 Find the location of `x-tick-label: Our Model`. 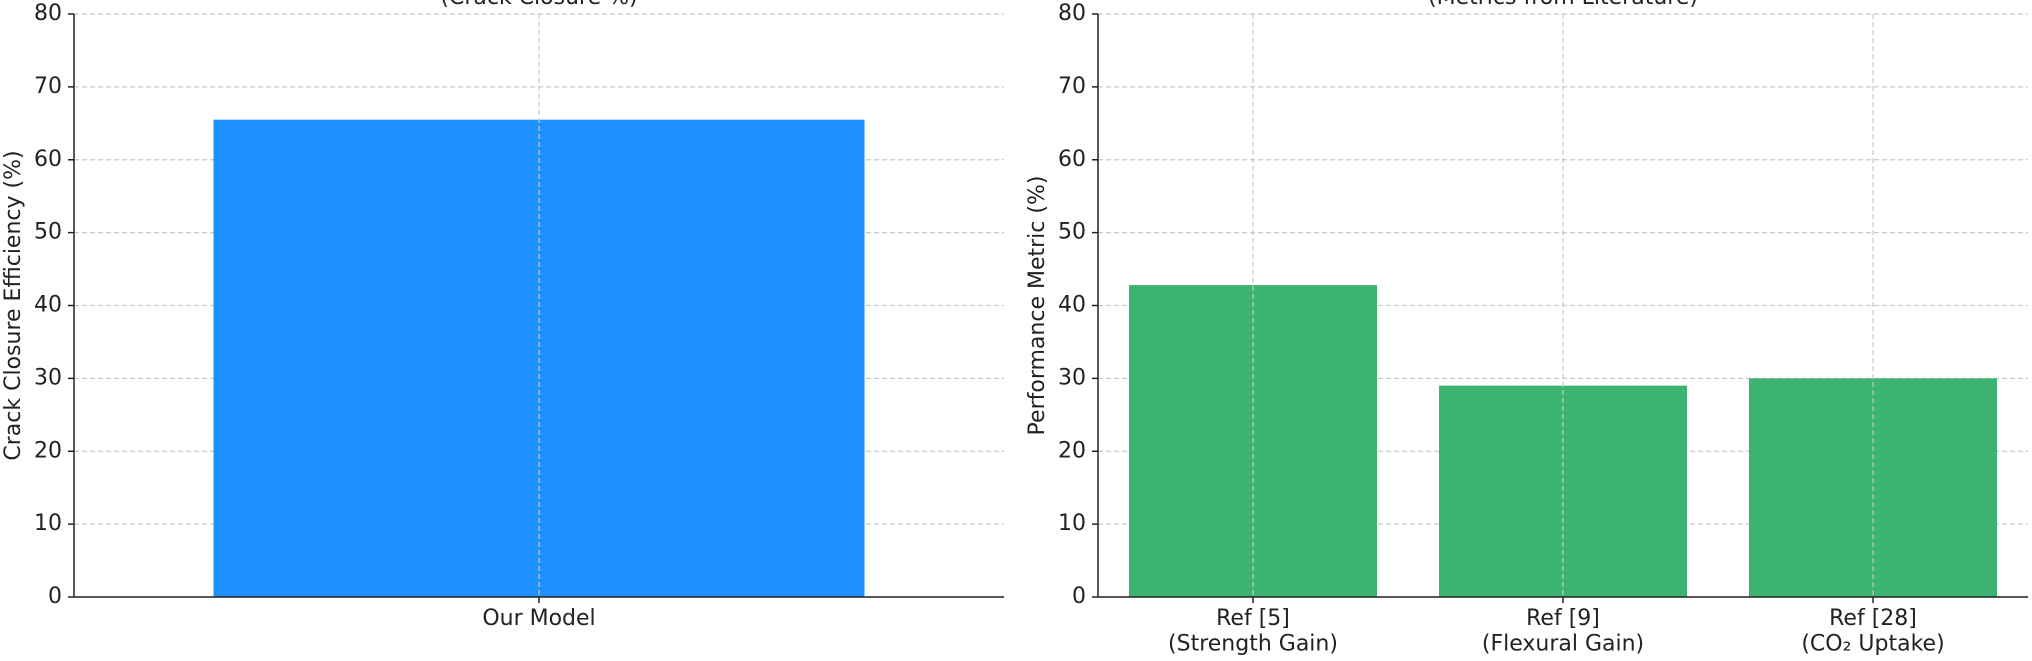

x-tick-label: Our Model is located at coordinates (538, 618).